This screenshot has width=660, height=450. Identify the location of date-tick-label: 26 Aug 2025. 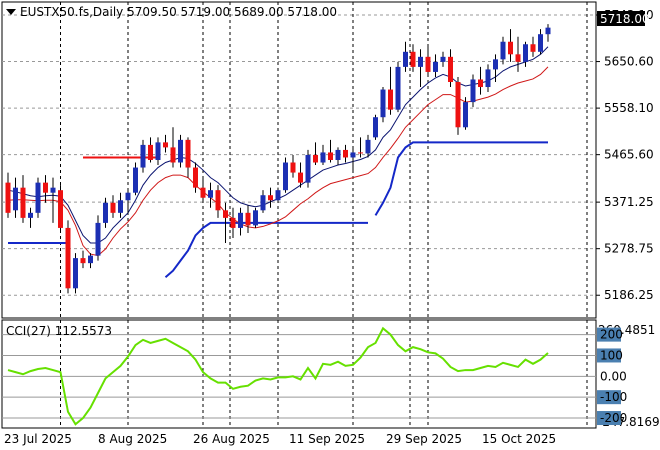
(231, 439).